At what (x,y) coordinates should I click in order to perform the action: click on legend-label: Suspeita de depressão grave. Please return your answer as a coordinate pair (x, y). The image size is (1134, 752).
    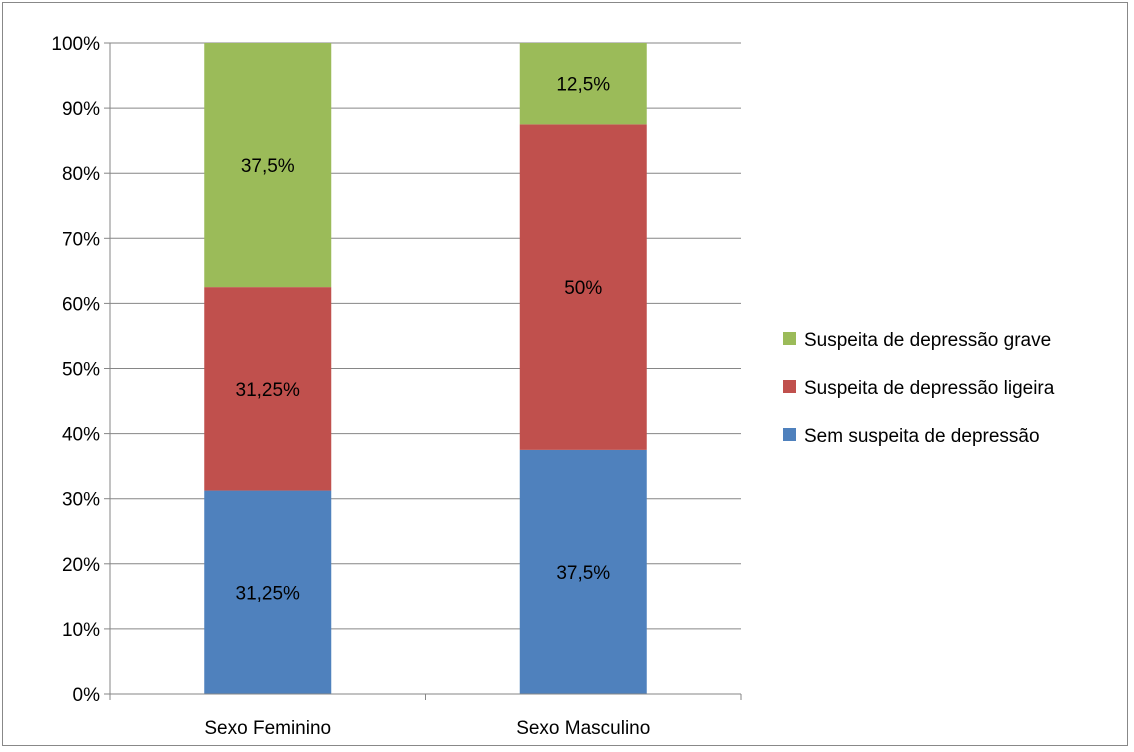
    Looking at the image, I should click on (927, 340).